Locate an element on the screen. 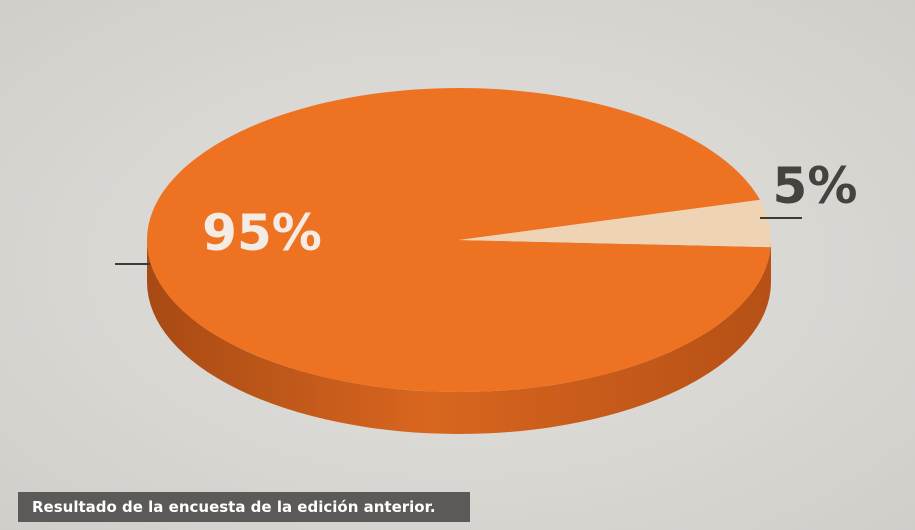 This screenshot has height=530, width=915. slice-label-5: 5% is located at coordinates (815, 186).